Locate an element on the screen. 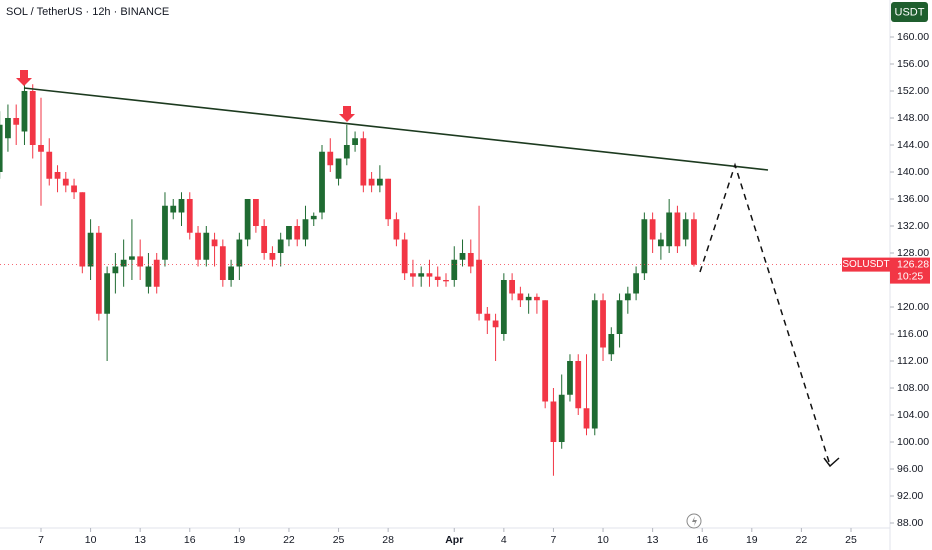 The height and width of the screenshot is (550, 932). y-tick-label: 108.00 is located at coordinates (913, 388).